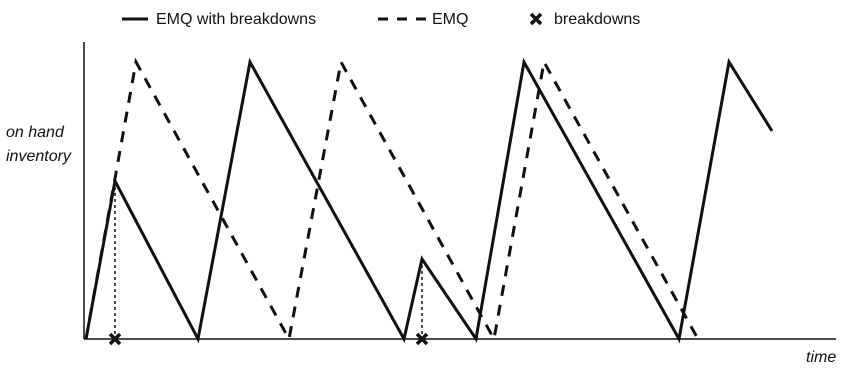 Image resolution: width=868 pixels, height=369 pixels. What do you see at coordinates (536, 19) in the screenshot?
I see `legend-swatch-marker` at bounding box center [536, 19].